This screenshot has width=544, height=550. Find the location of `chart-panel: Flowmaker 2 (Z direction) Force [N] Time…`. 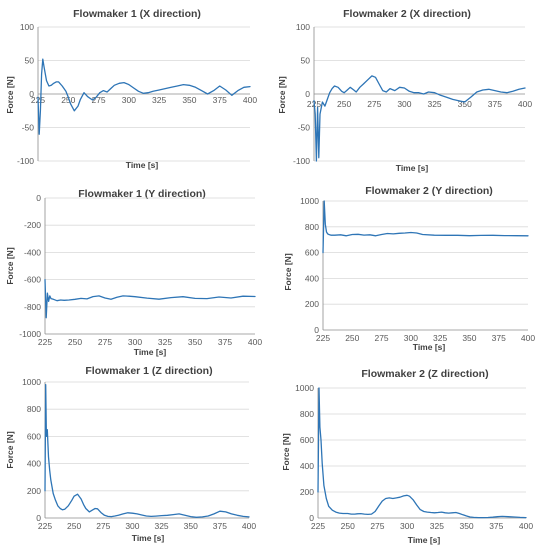

chart-panel: Flowmaker 2 (Z direction) Force [N] Time… is located at coordinates (407, 456).